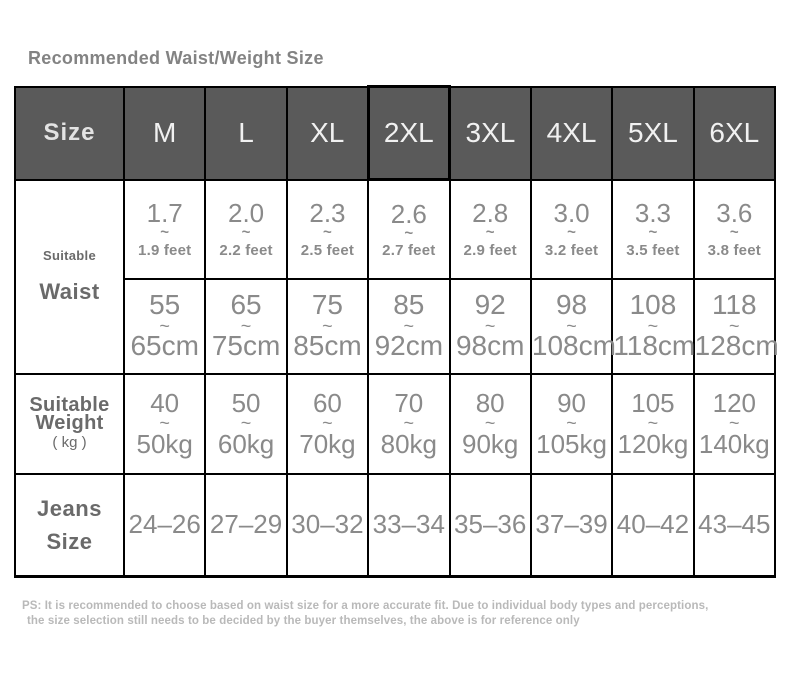 The image size is (790, 686). What do you see at coordinates (327, 133) in the screenshot?
I see `header-size-xl: XL` at bounding box center [327, 133].